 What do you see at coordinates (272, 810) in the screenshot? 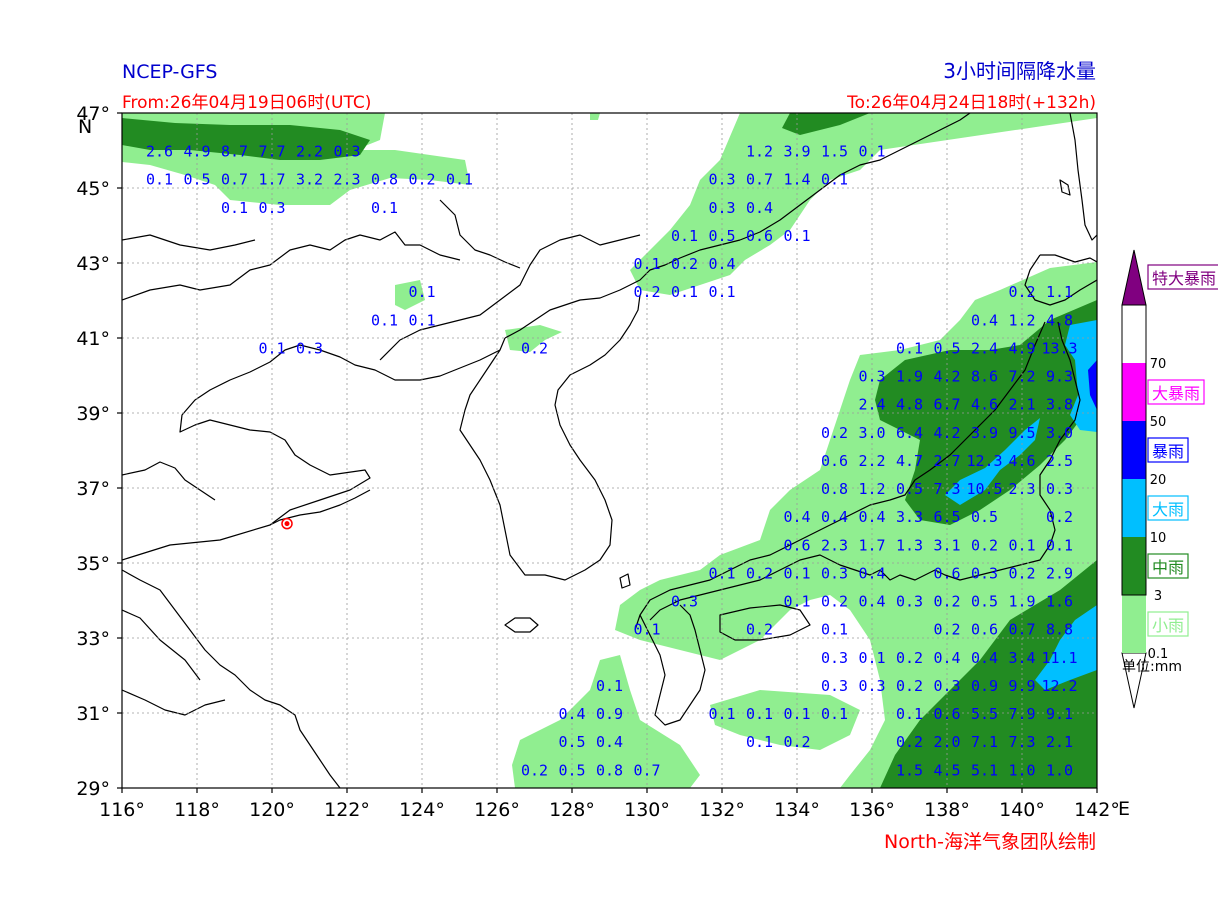
I see `x-tick-label: 120°` at bounding box center [272, 810].